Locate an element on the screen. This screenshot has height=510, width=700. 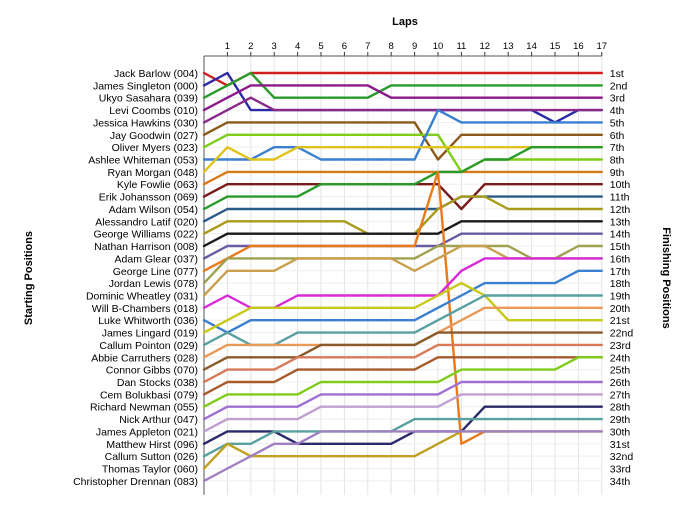
starting-label: Matthew Hirst (096) is located at coordinates (152, 445).